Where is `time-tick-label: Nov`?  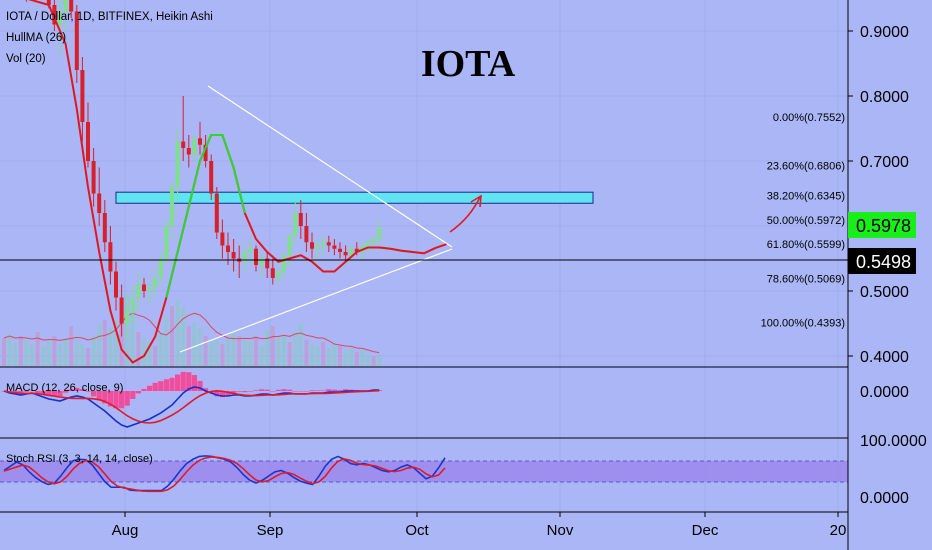 time-tick-label: Nov is located at coordinates (560, 530).